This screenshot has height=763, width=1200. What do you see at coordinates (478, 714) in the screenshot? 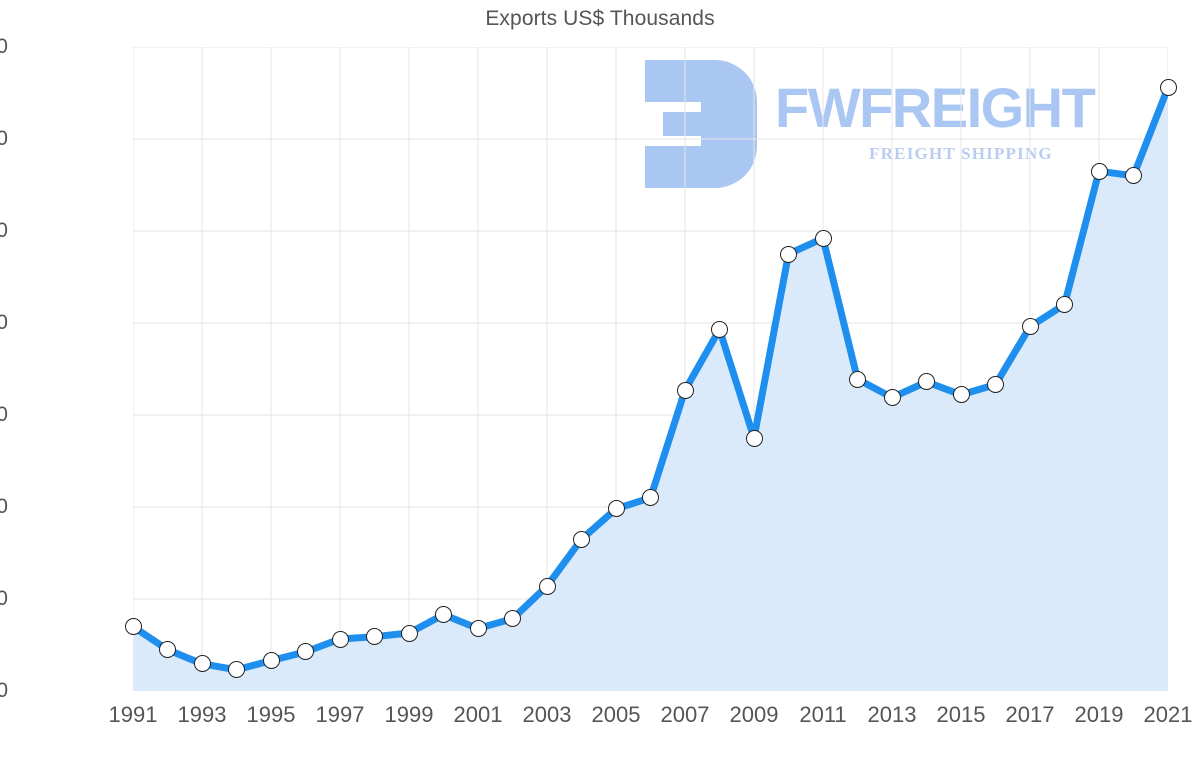
I see `x-axis-tick-label: 2001` at bounding box center [478, 714].